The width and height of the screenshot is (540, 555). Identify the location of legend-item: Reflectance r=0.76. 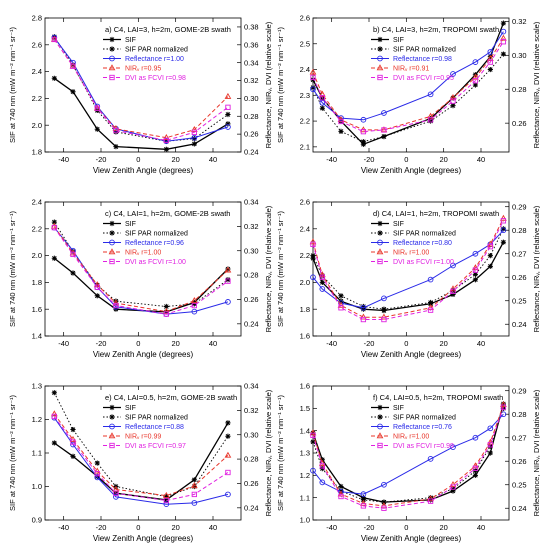
(411, 427).